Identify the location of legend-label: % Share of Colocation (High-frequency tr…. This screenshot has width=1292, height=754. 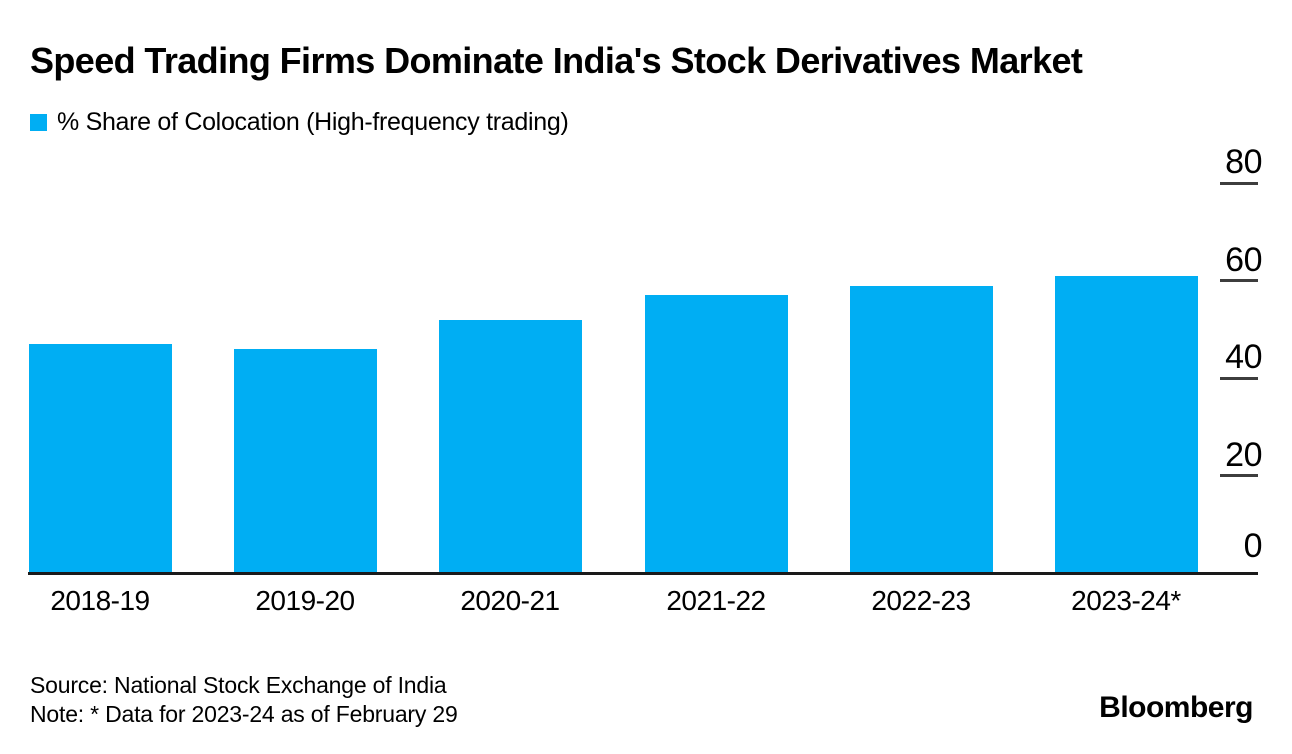
(313, 122).